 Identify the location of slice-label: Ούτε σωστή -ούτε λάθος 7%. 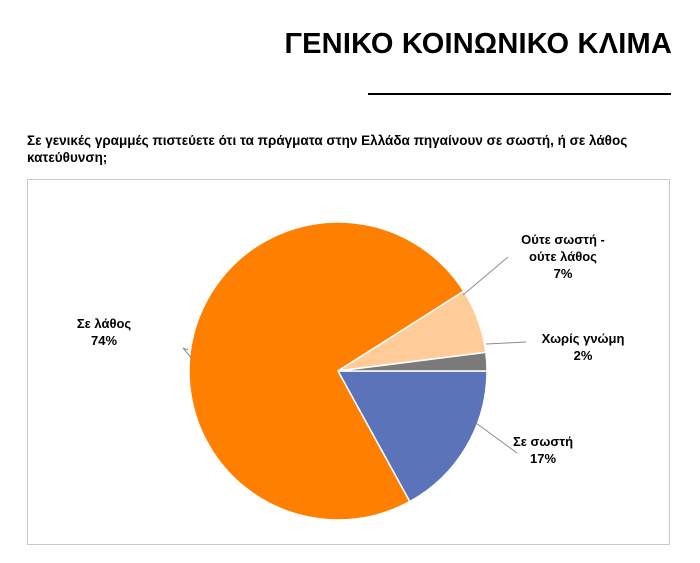
(563, 256).